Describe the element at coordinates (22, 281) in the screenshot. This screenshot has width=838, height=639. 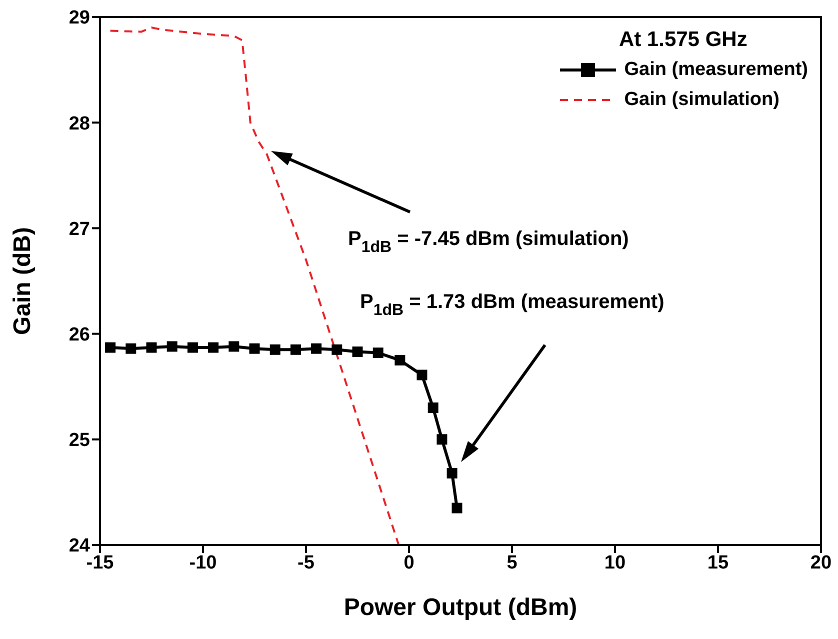
I see `y-axis-title: Gain (dB)` at that location.